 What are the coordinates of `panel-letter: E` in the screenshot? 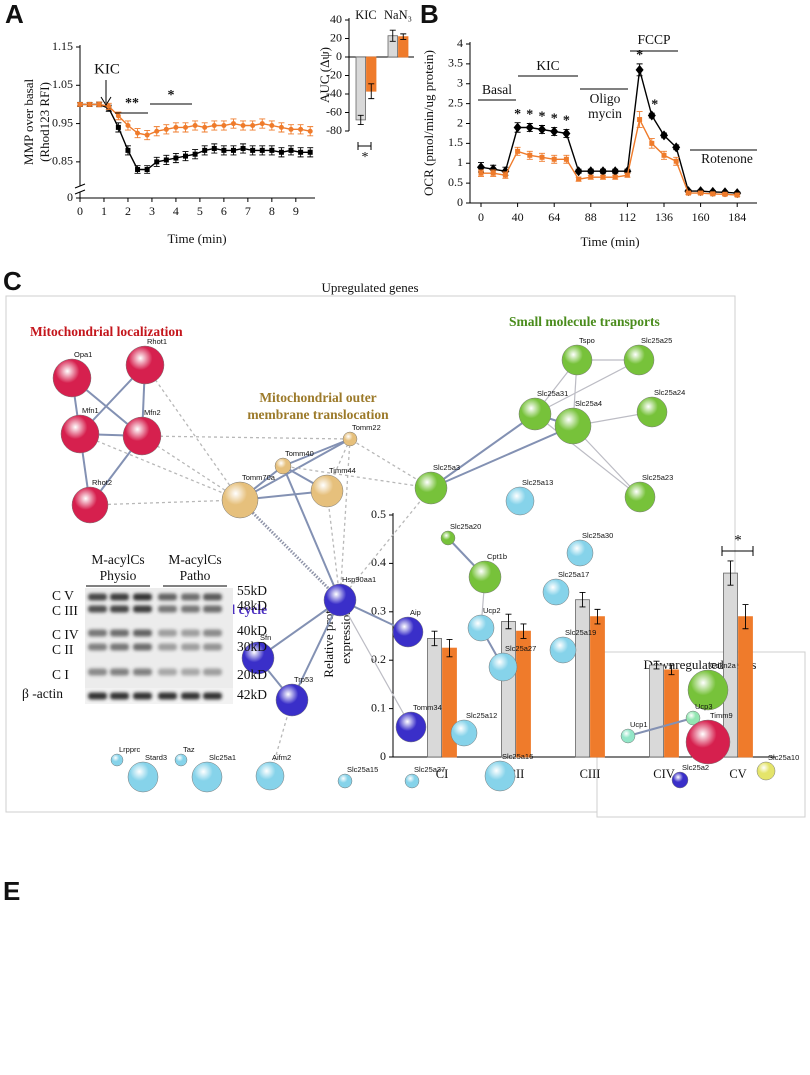 It's located at (11, 891).